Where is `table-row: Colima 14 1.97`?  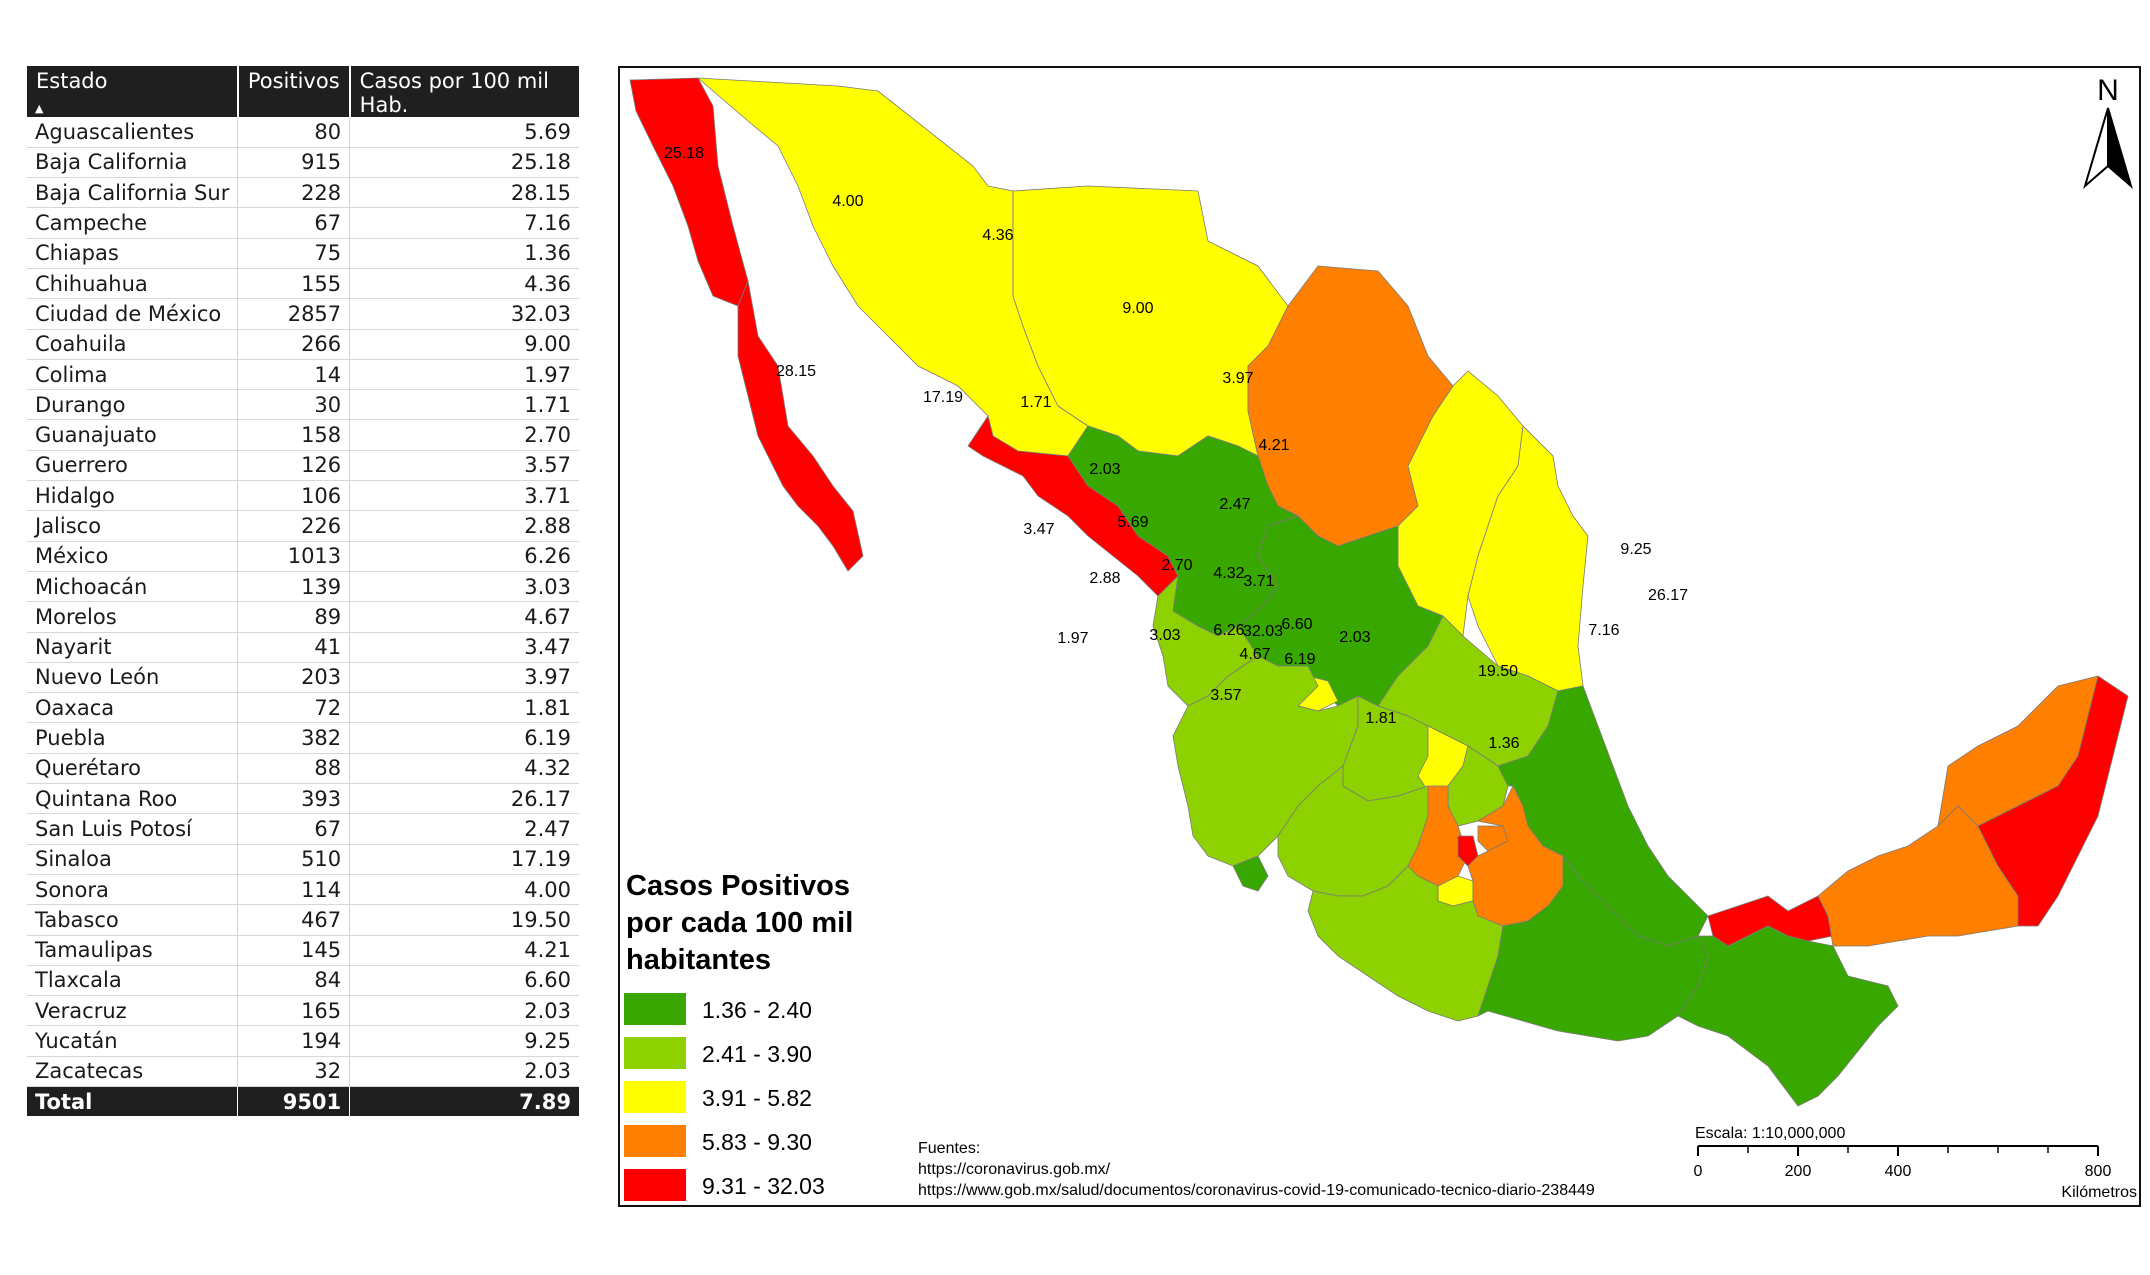
table-row: Colima 14 1.97 is located at coordinates (303, 375).